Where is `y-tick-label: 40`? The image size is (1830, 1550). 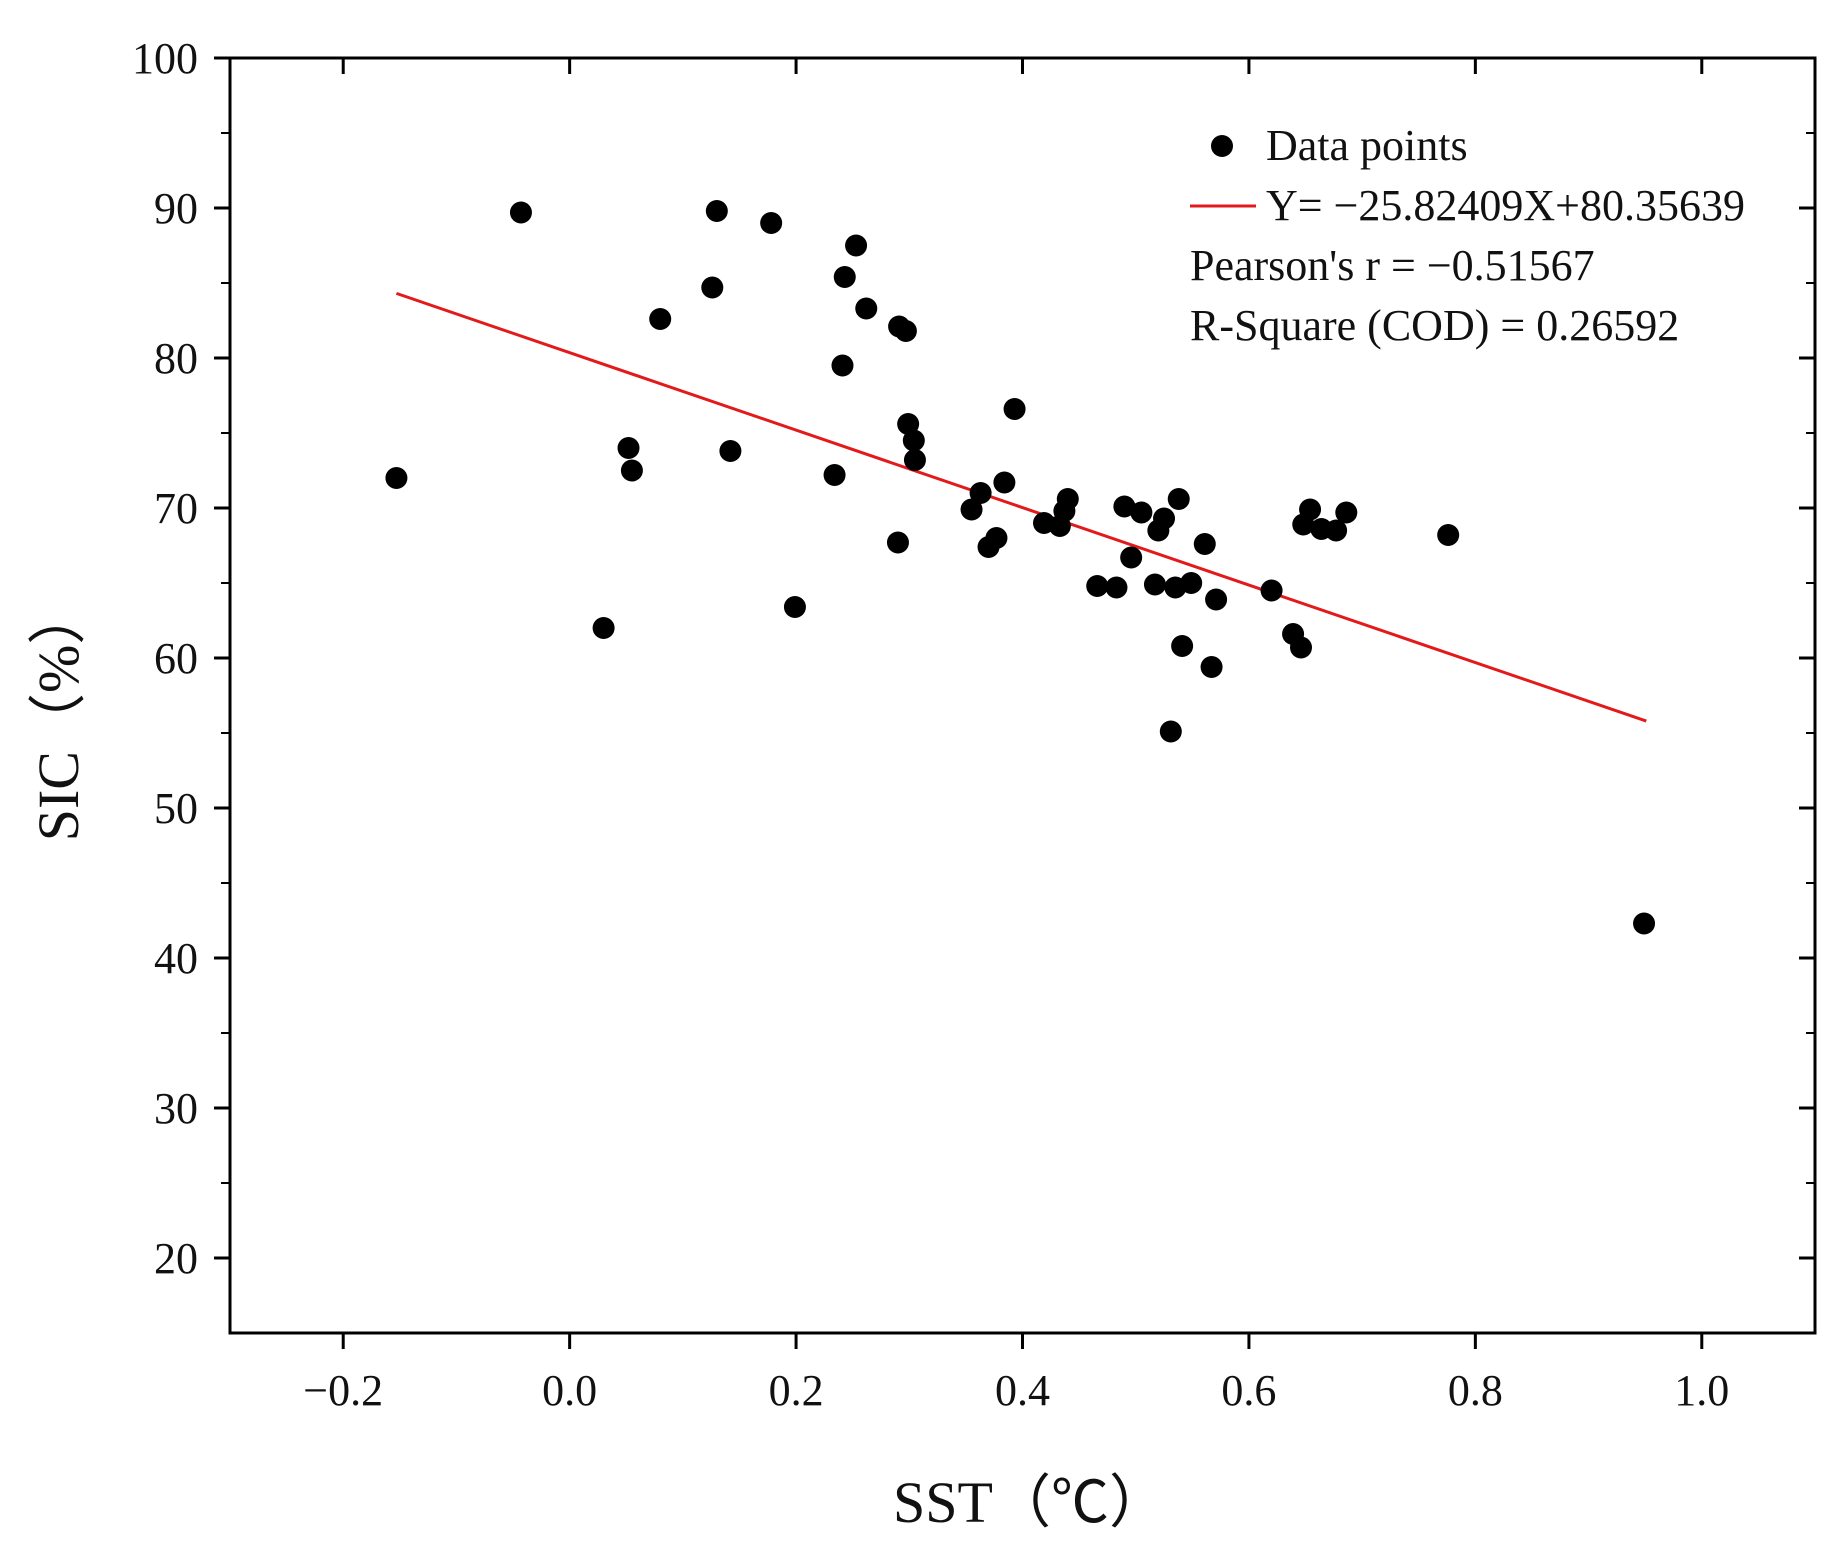
y-tick-label: 40 is located at coordinates (176, 958).